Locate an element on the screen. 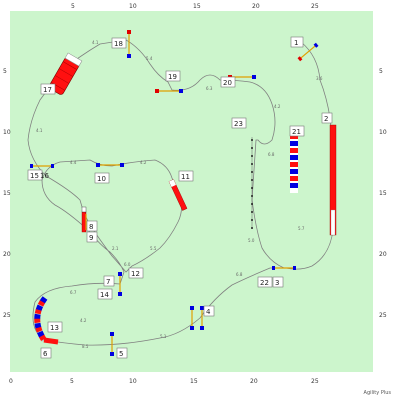  number-14: 14 is located at coordinates (105, 294).